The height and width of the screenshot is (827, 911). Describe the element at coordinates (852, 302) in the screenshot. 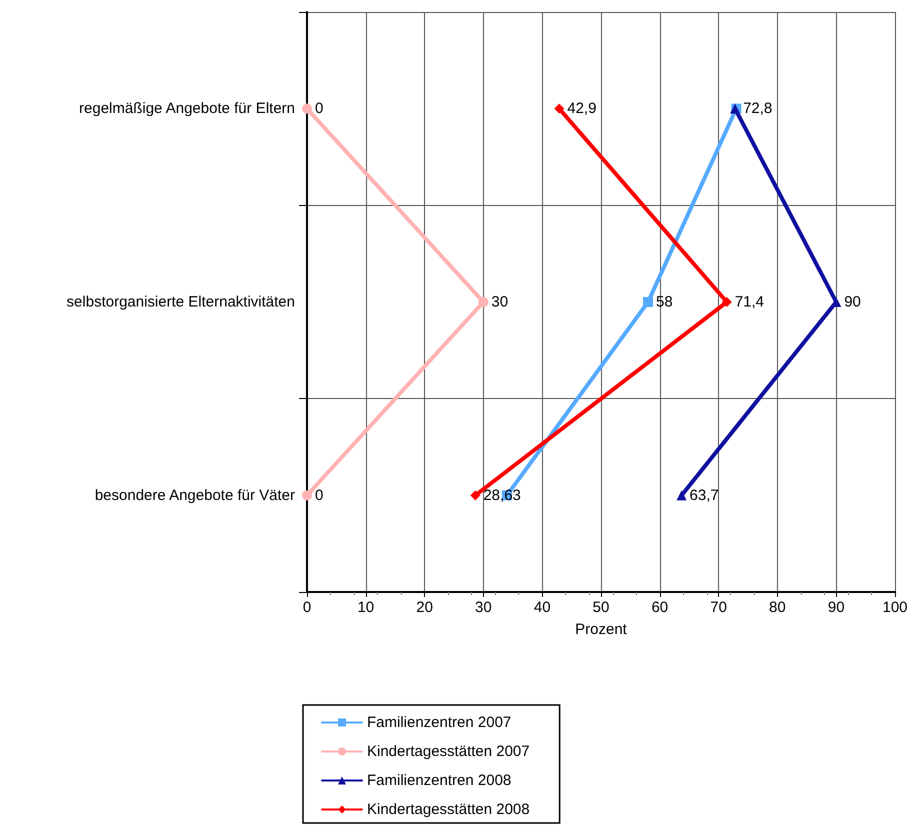

I see `data-label: 90` at that location.